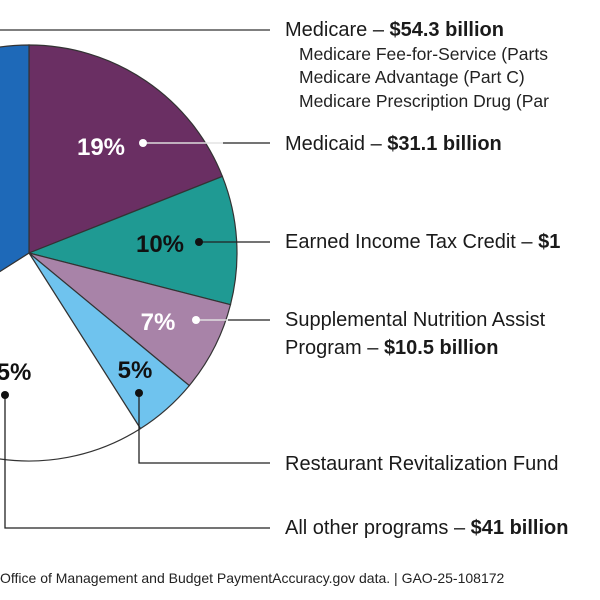 The height and width of the screenshot is (600, 600). Describe the element at coordinates (424, 101) in the screenshot. I see `medicare-subitem: Medicare Prescription Drug (Par` at that location.